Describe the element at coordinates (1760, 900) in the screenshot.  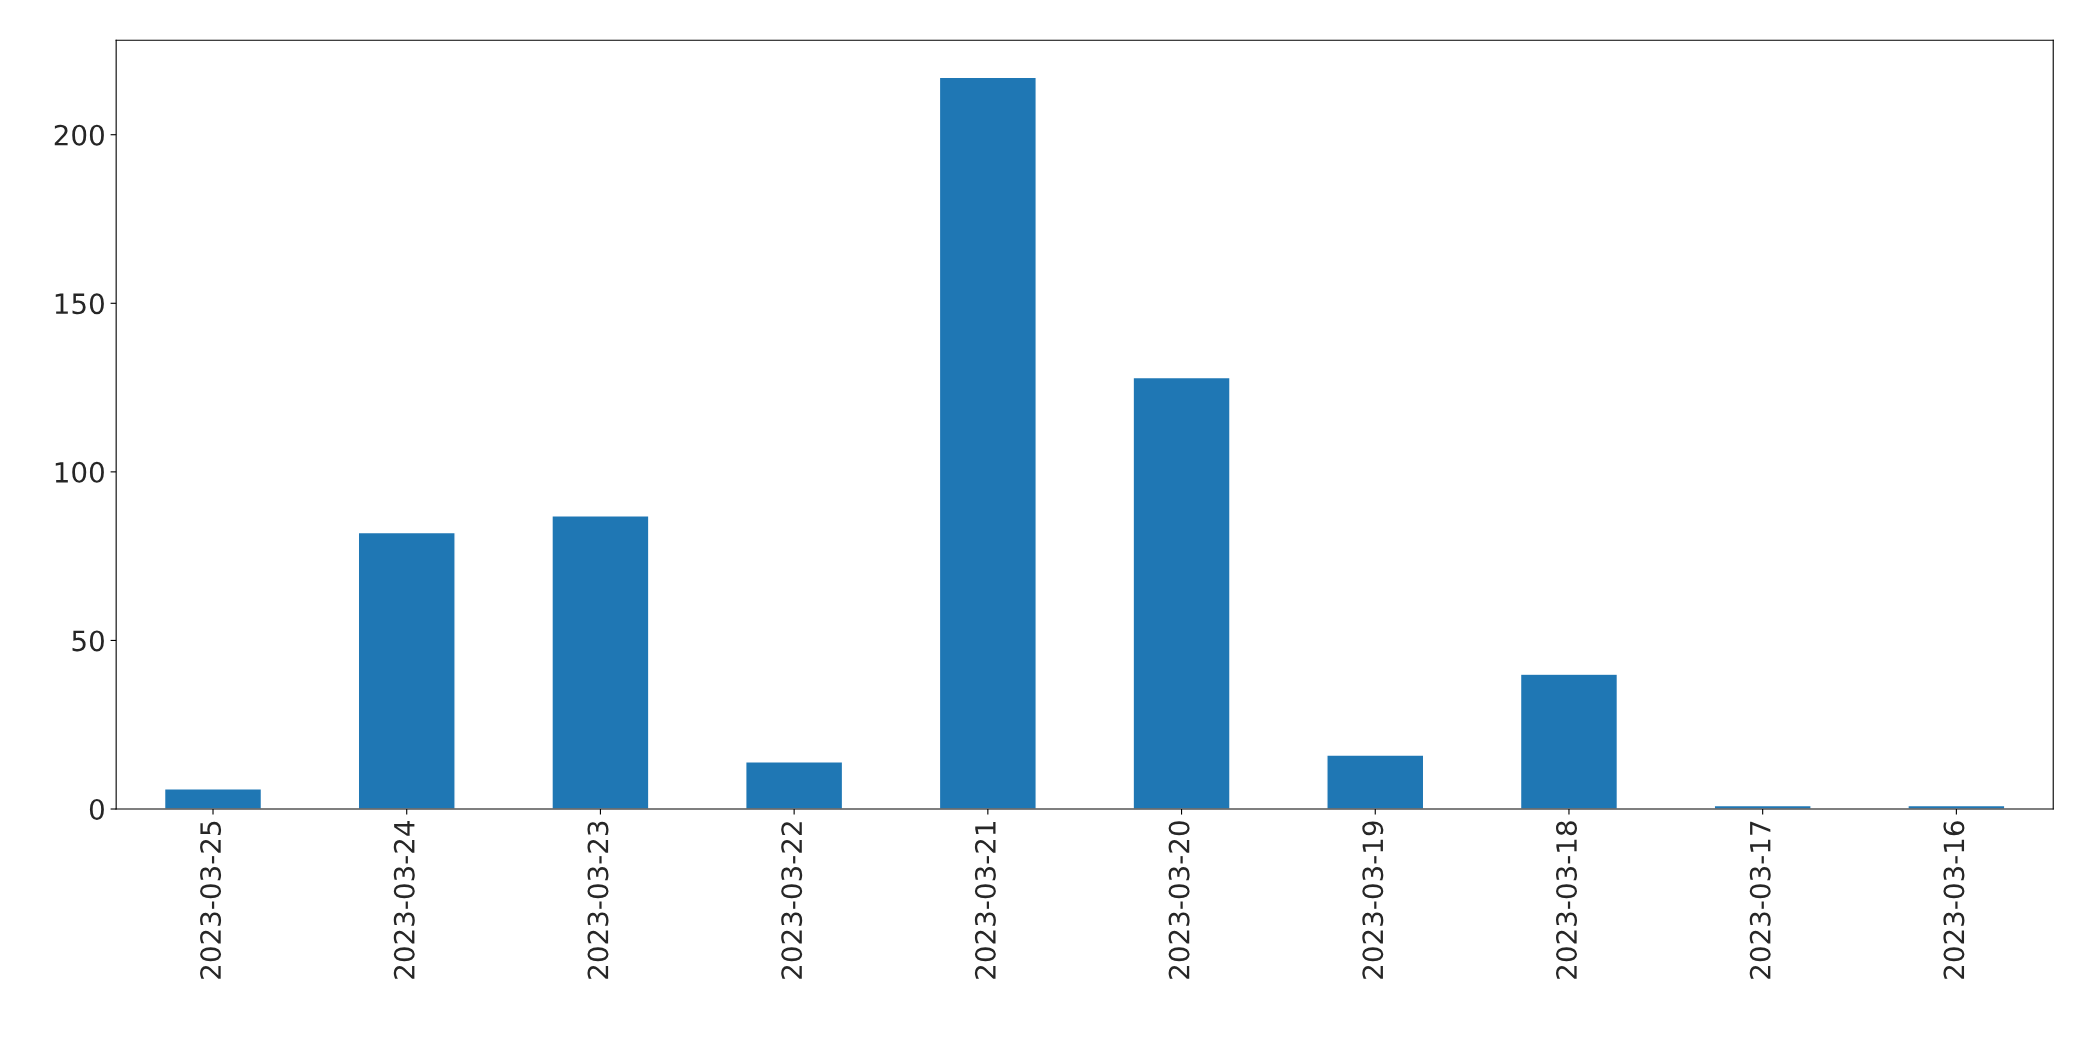
I see `x-tick-label: 2023-03-17` at that location.